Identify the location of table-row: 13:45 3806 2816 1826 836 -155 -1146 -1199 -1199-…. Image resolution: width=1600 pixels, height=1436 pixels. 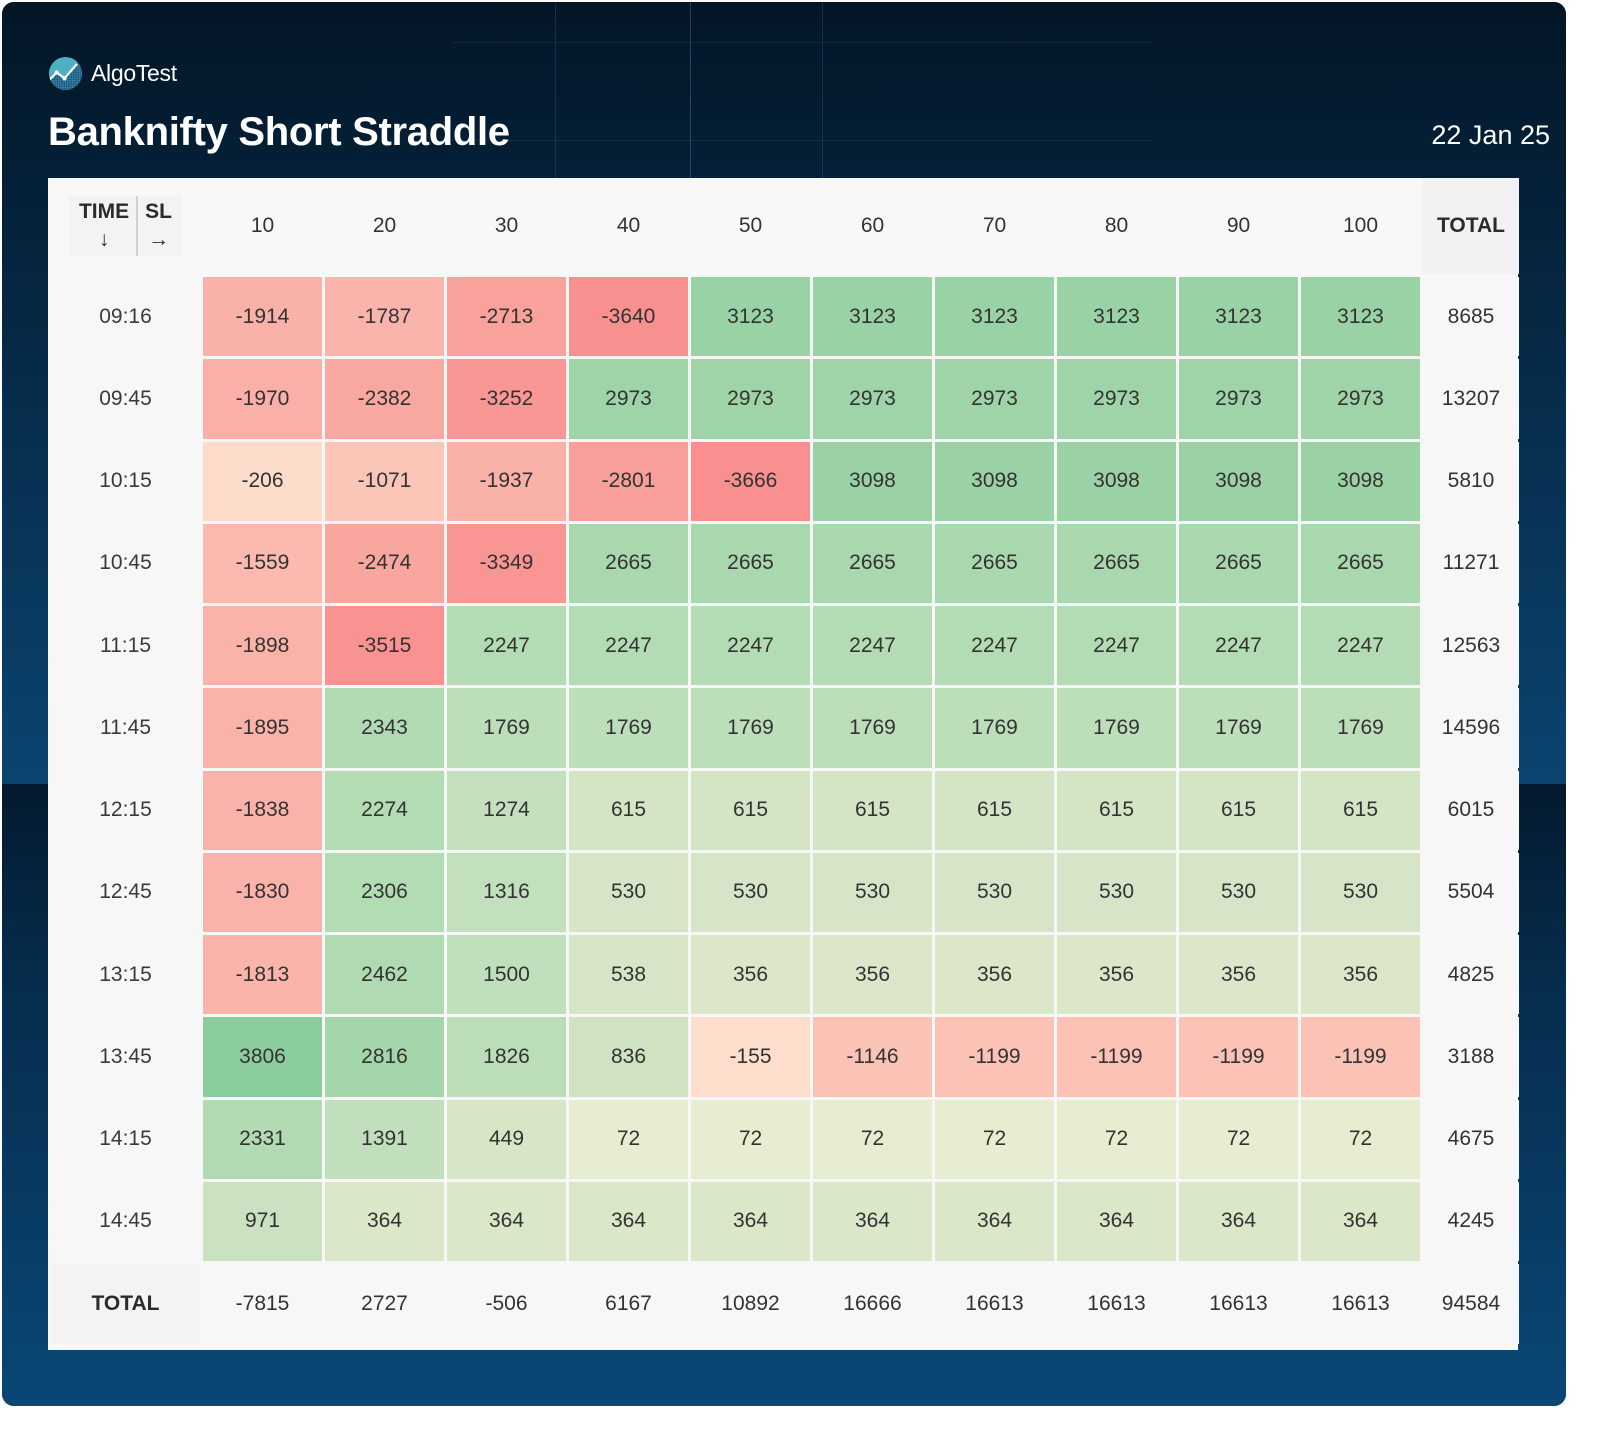
(785, 1057).